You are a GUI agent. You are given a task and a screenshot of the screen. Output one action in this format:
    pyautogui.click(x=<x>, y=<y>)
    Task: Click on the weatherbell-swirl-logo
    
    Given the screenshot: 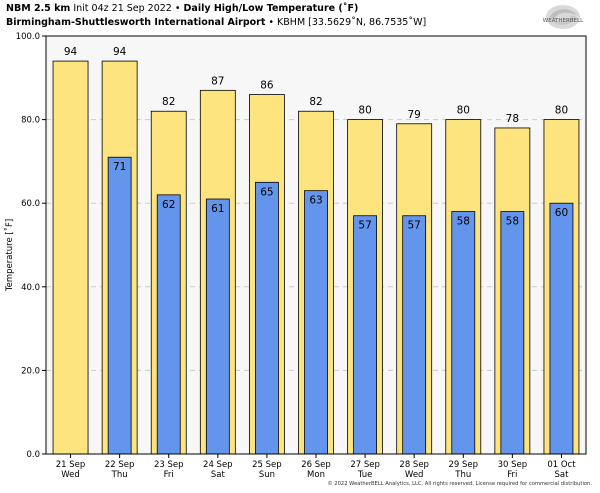 What is the action you would take?
    pyautogui.click(x=563, y=17)
    